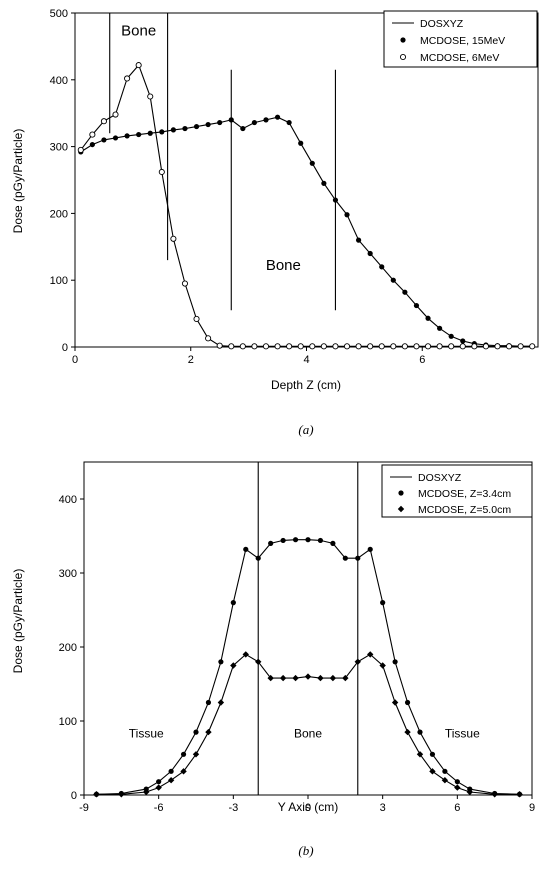  I want to click on chart-0-y-tick-label: 500, so click(59, 14).